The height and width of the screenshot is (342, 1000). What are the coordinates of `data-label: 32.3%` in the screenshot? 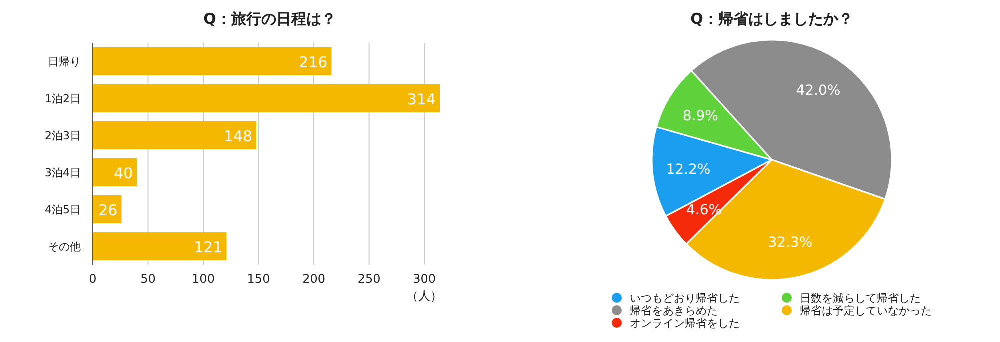 It's located at (790, 242).